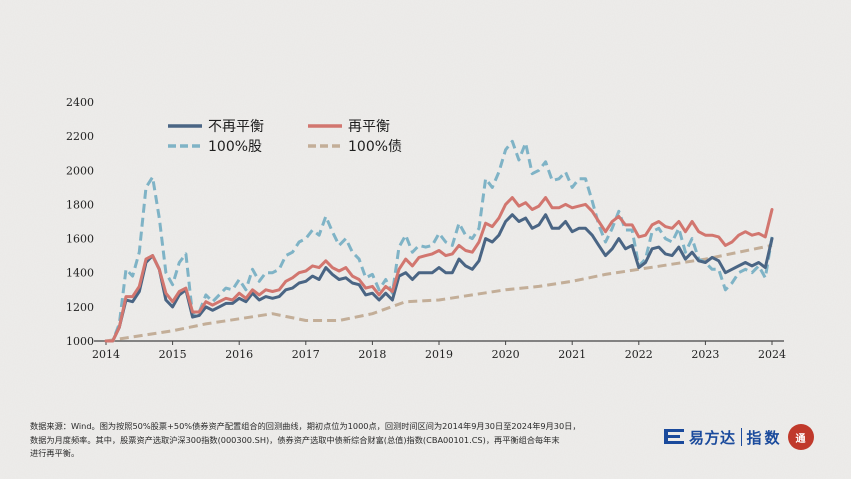  Describe the element at coordinates (80, 170) in the screenshot. I see `y-tick-label: 2000` at that location.